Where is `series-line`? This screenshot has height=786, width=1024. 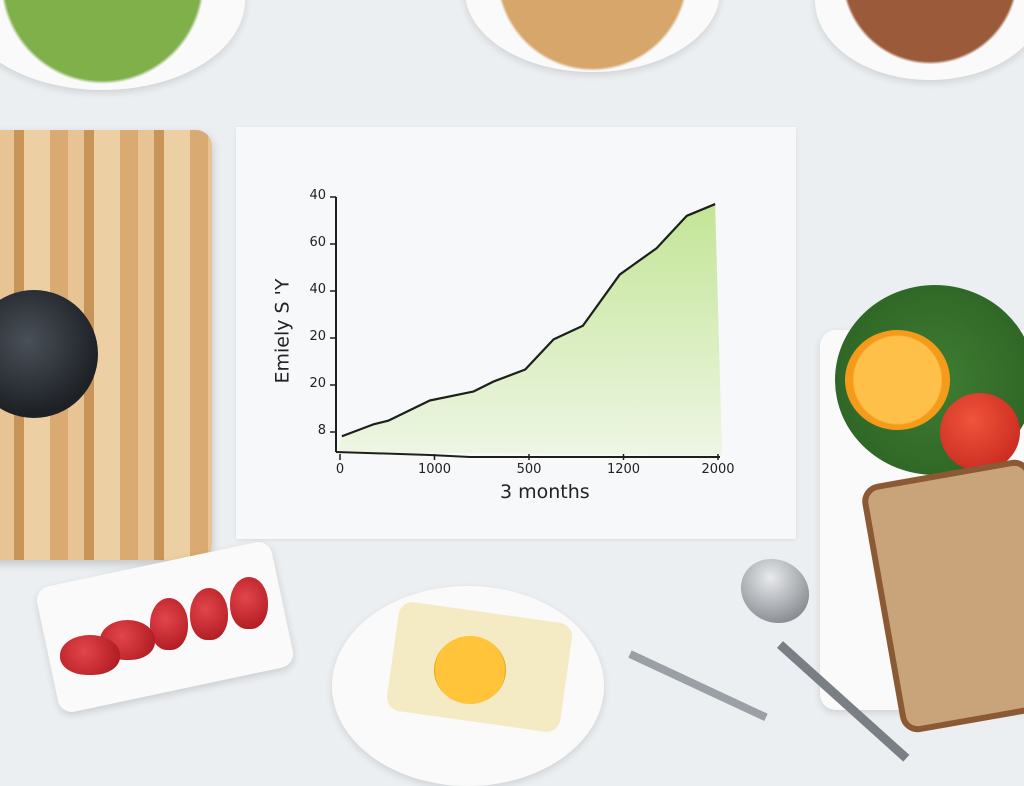
series-line is located at coordinates (528, 320).